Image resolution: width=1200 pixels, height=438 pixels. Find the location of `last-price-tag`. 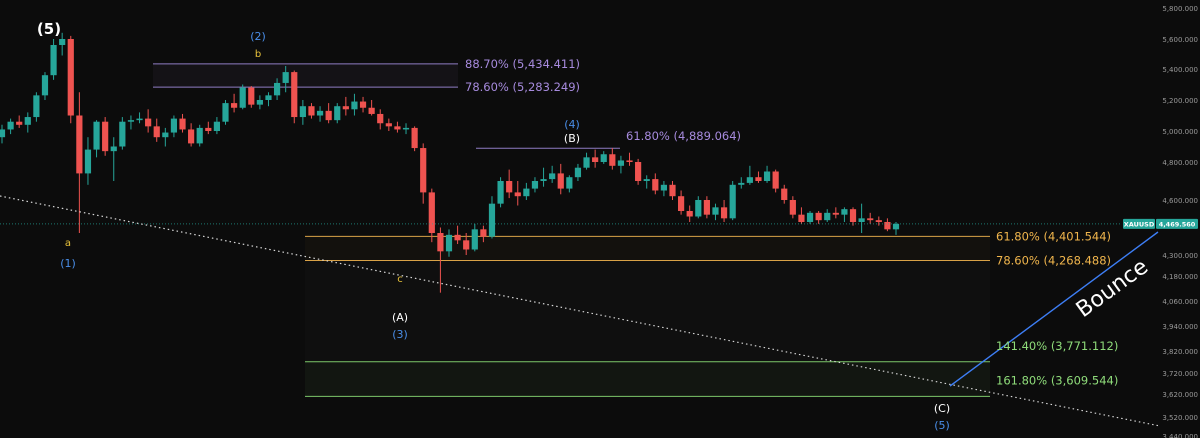

last-price-tag is located at coordinates (1177, 223).